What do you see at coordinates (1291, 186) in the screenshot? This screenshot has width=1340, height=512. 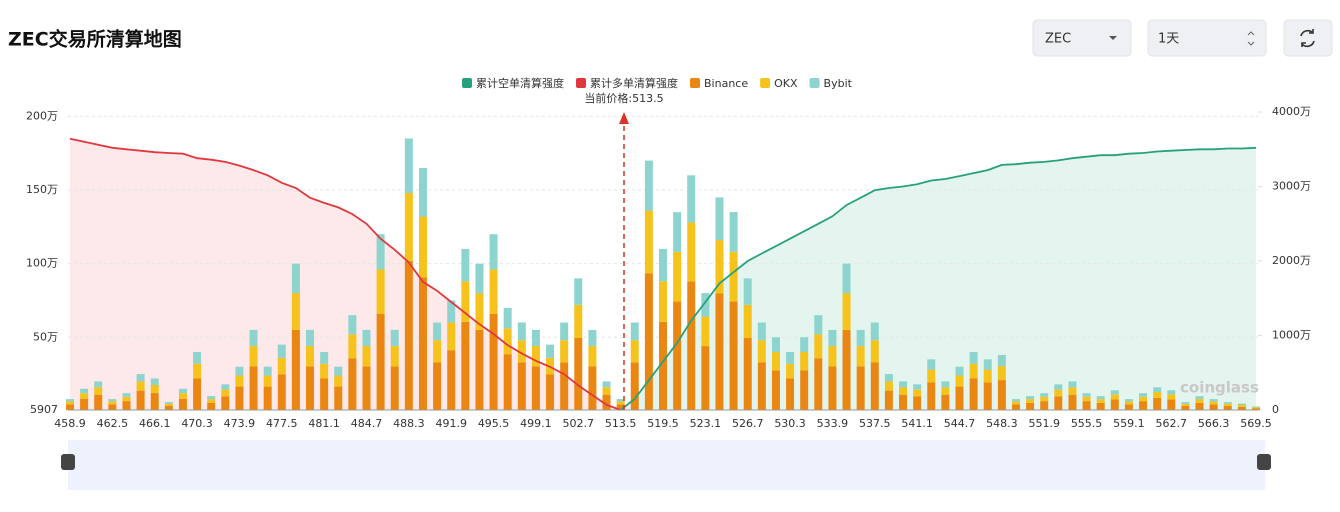 I see `y2-tick-label: 3000万` at bounding box center [1291, 186].